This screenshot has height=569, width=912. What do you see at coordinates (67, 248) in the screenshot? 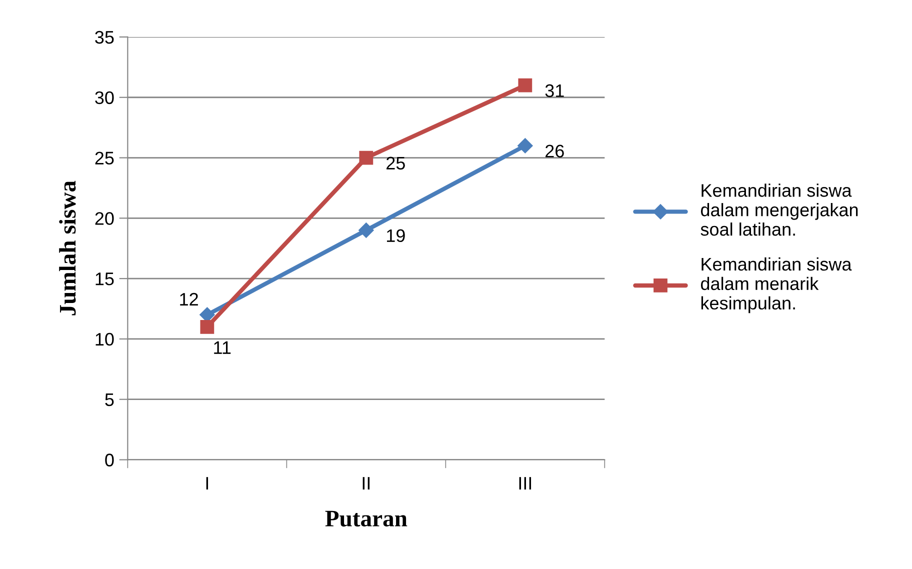
I see `y-axis-title: Jumlah siswa` at bounding box center [67, 248].